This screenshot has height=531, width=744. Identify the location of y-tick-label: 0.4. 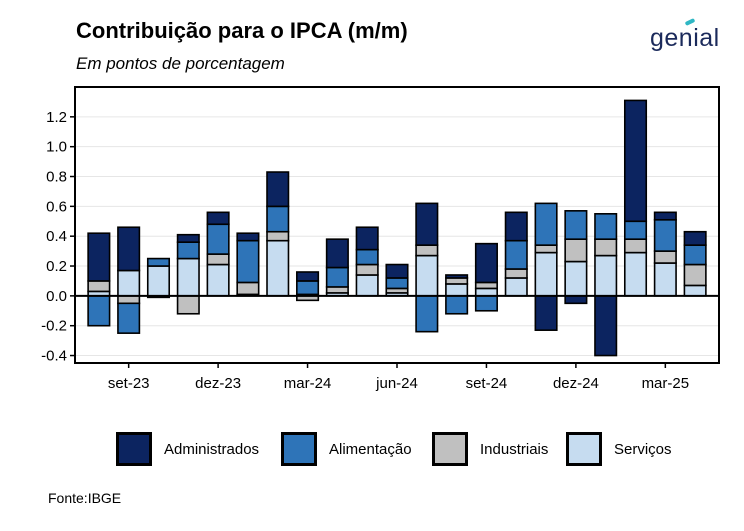
(56, 236).